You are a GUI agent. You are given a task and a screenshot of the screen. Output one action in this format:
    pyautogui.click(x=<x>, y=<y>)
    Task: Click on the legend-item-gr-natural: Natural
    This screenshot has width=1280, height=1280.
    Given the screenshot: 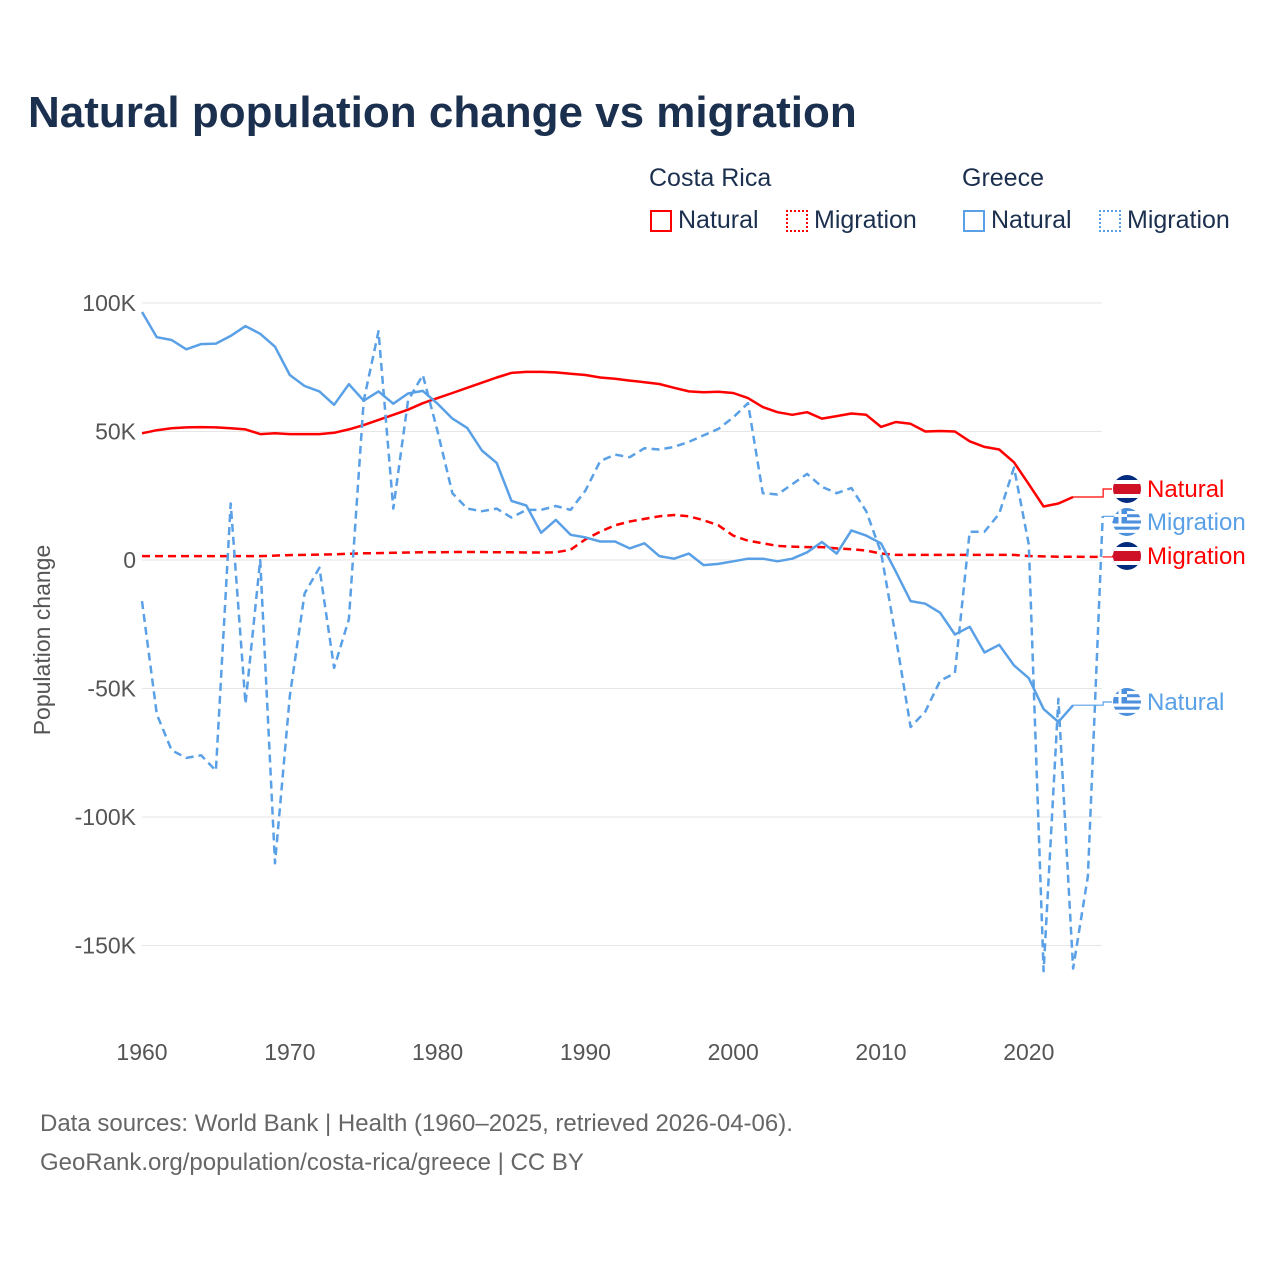 What is the action you would take?
    pyautogui.click(x=1017, y=220)
    